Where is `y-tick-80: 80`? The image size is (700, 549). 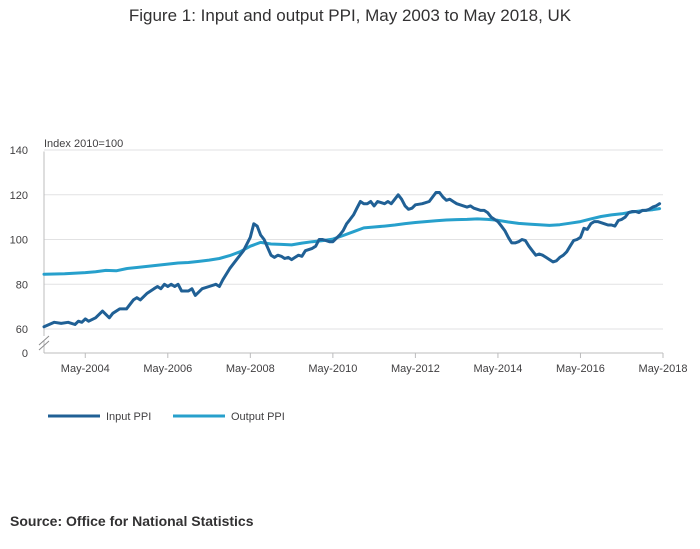 y-tick-80: 80 is located at coordinates (22, 285).